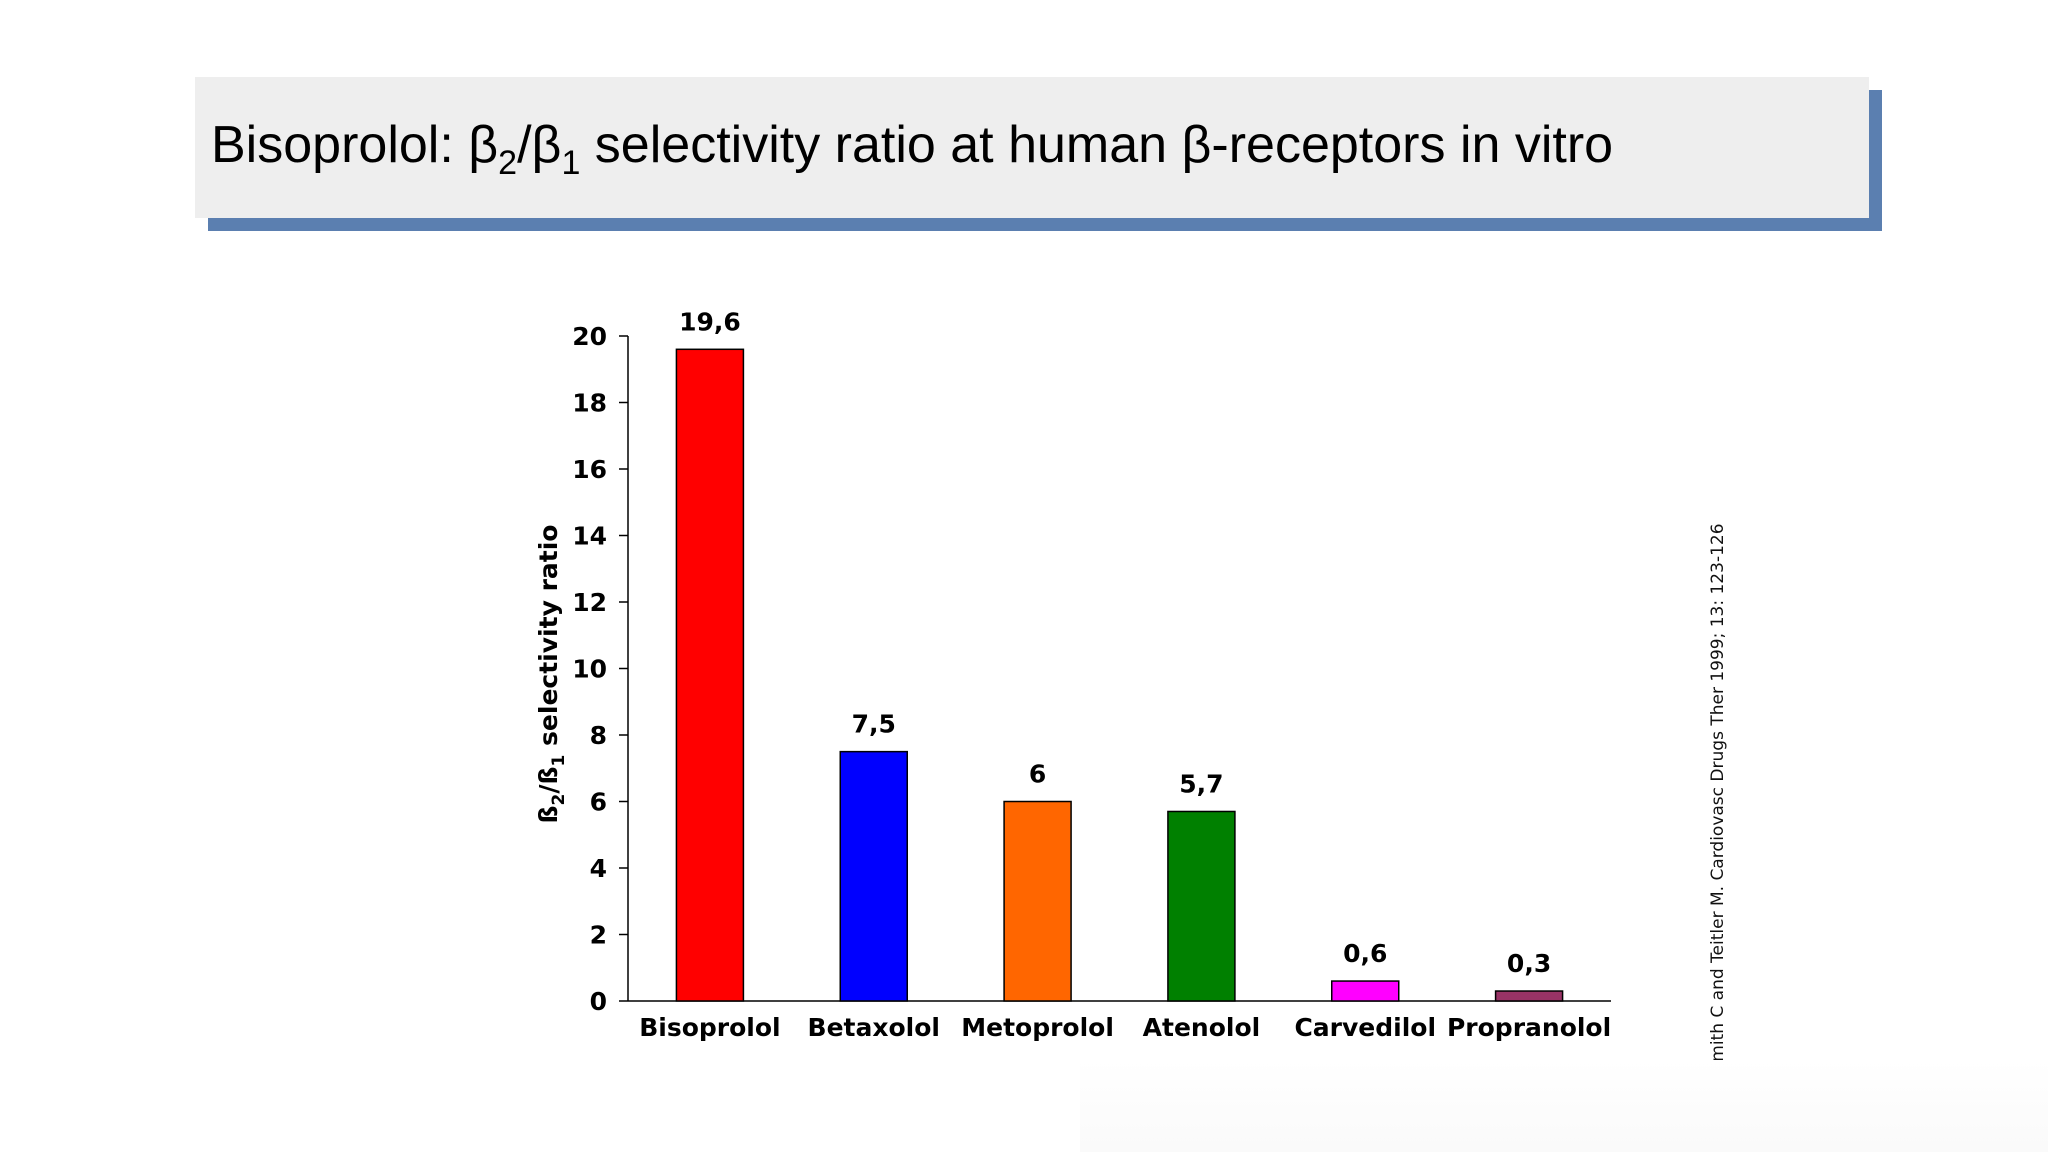 The image size is (2048, 1152). Describe the element at coordinates (598, 935) in the screenshot. I see `y-tick-label-2: 2` at that location.